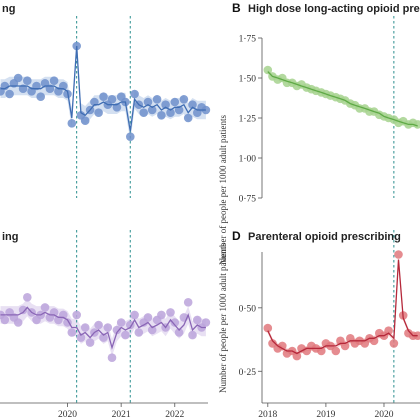 The height and width of the screenshot is (420, 420). I want to click on panel-c-confidence-band, so click(103, 327).